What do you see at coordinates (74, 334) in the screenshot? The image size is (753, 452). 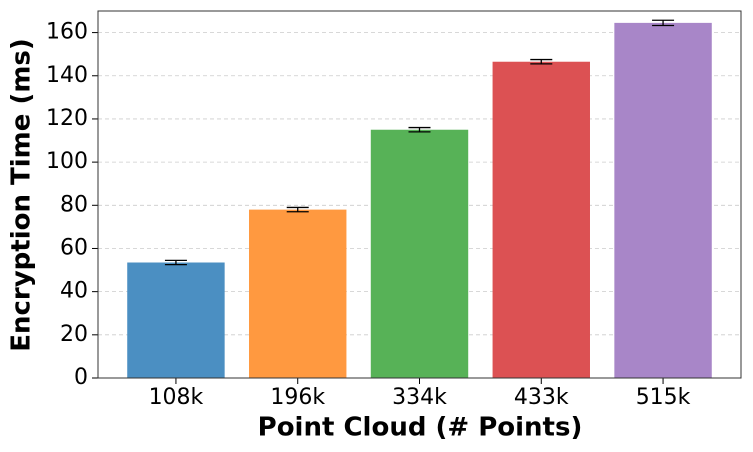 I see `y-tick-label: 20` at bounding box center [74, 334].